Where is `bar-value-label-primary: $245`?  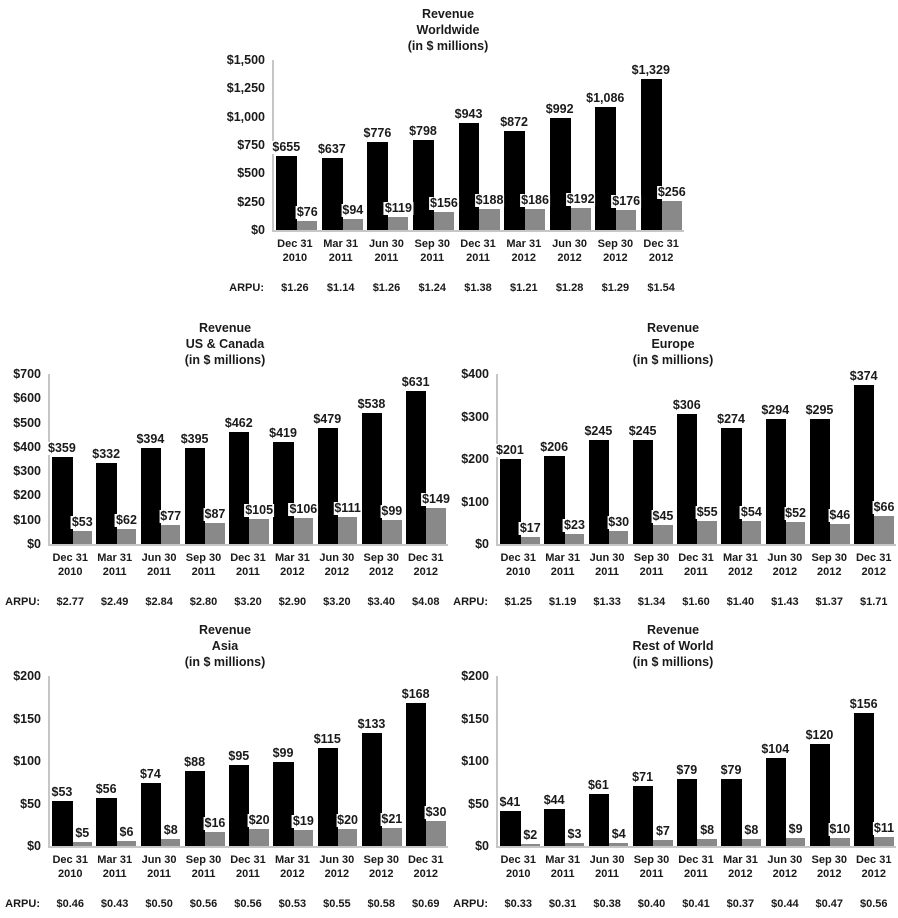 bar-value-label-primary: $245 is located at coordinates (598, 430).